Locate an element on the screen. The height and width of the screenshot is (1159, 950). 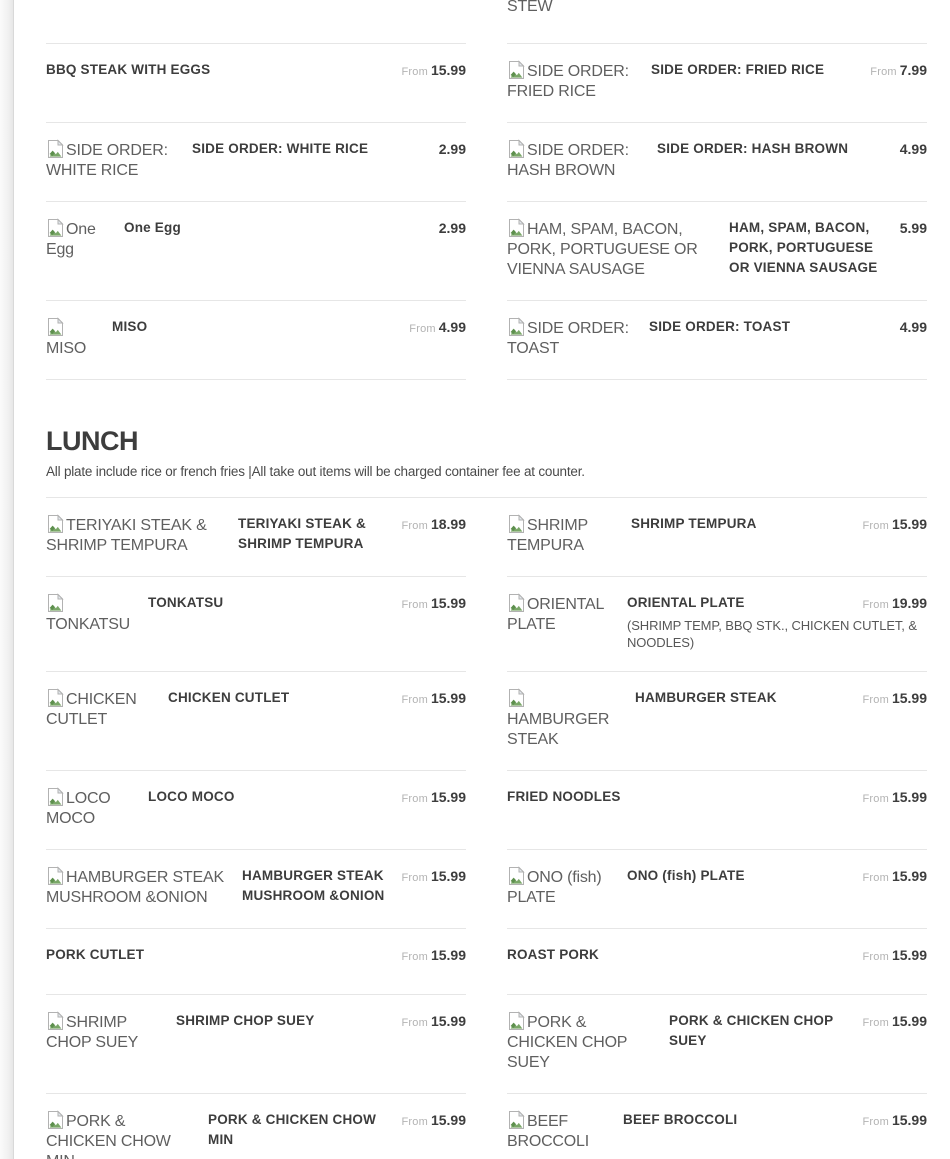
item-name: PORK & CHICKEN CHOW MIN is located at coordinates (292, 1129).